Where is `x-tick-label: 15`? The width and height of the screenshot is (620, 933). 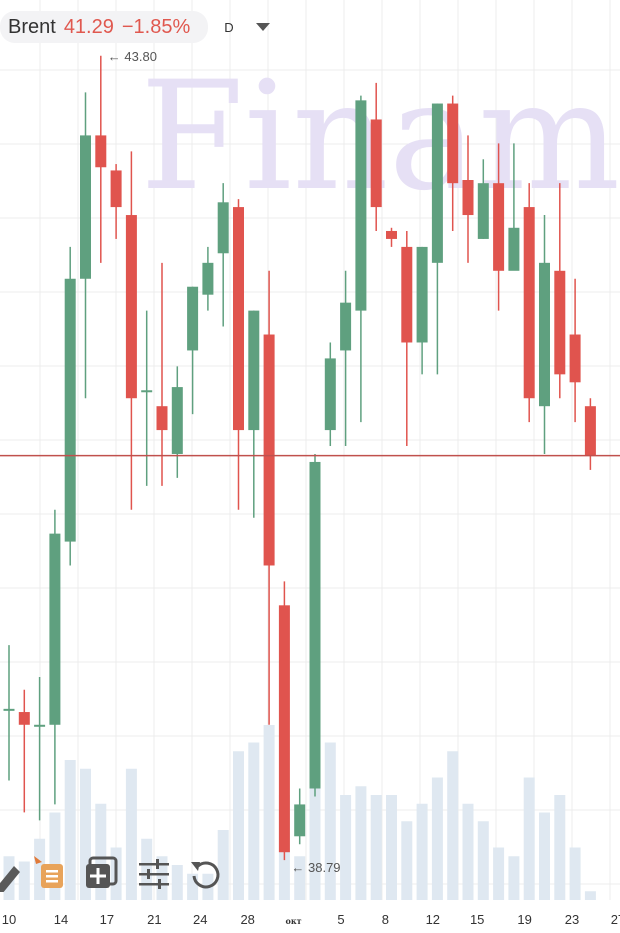 x-tick-label: 15 is located at coordinates (477, 919).